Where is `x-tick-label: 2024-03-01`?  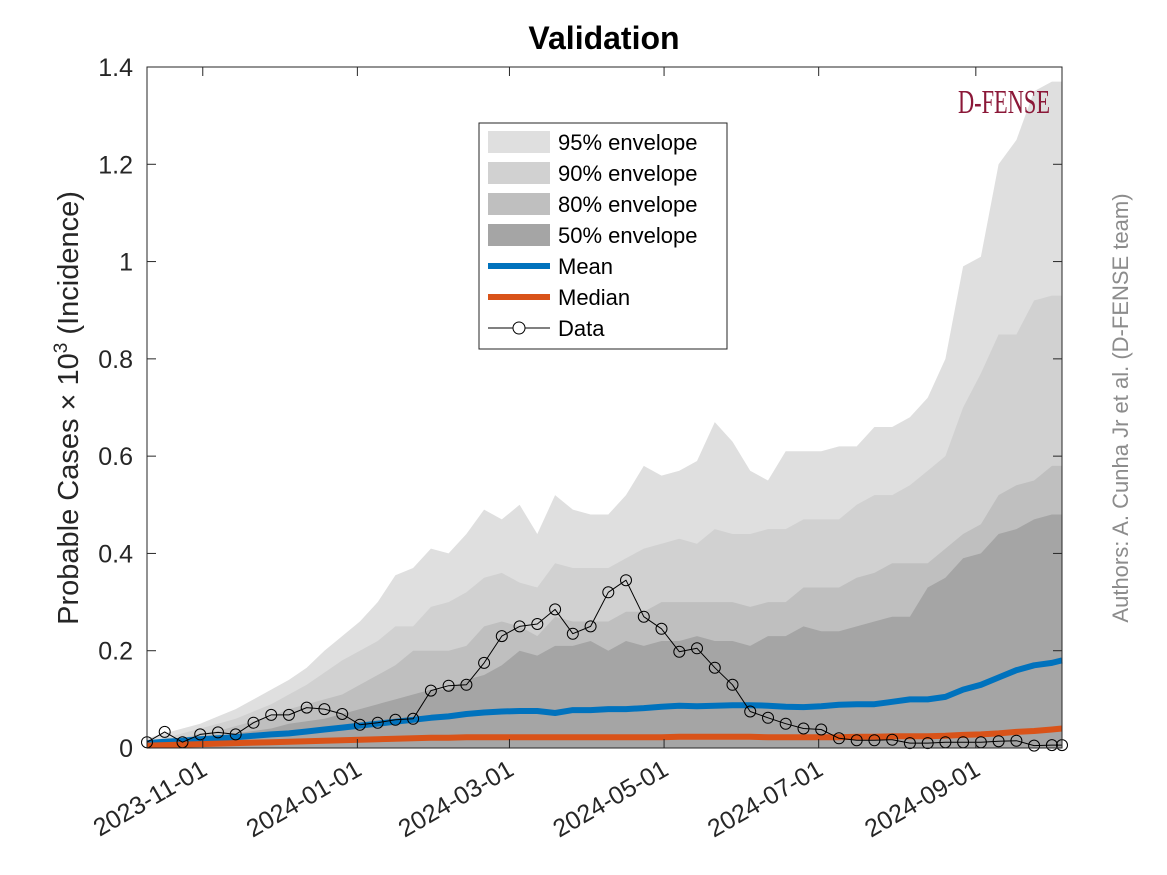
x-tick-label: 2024-03-01 is located at coordinates (456, 799).